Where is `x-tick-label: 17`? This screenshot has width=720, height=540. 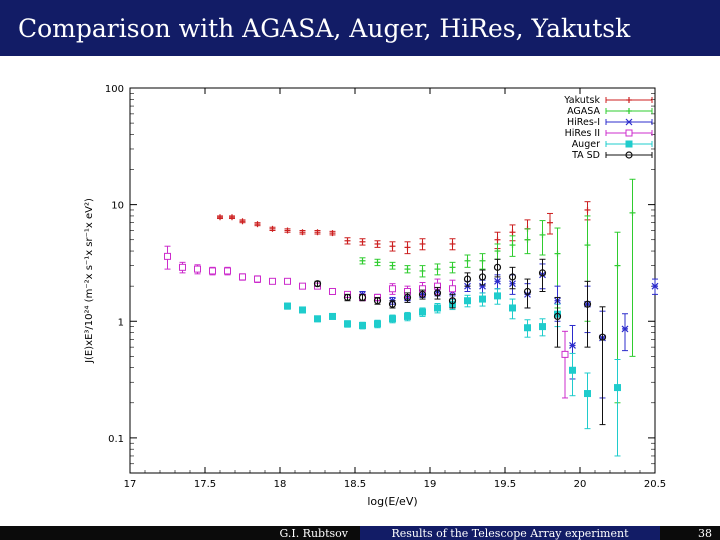 x-tick-label: 17 is located at coordinates (130, 484).